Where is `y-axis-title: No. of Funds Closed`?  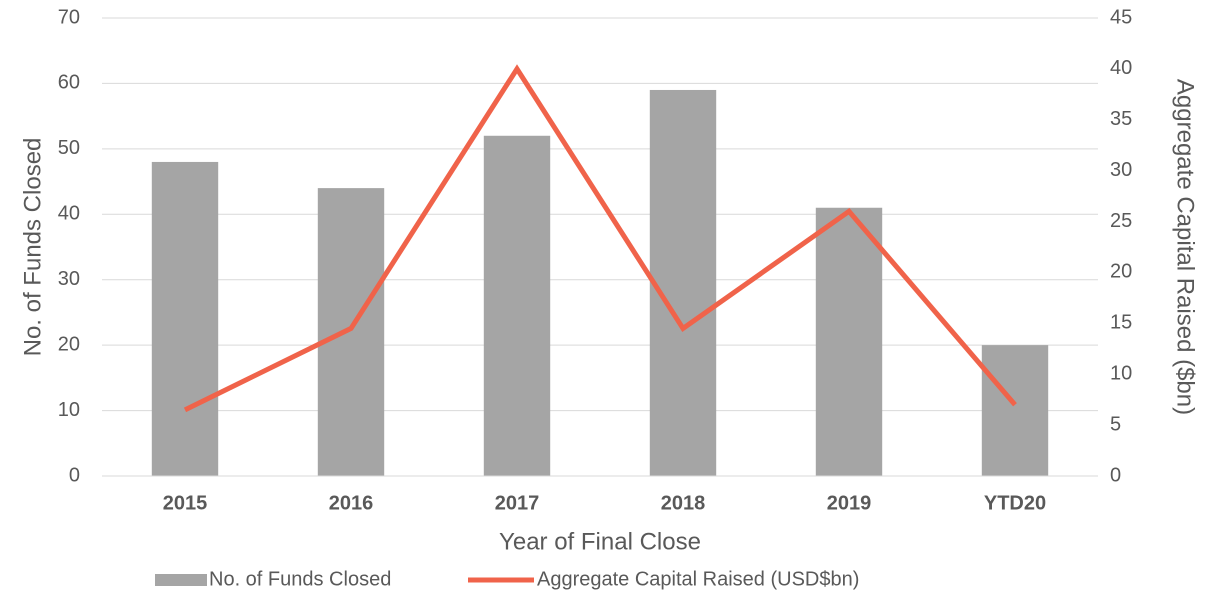 y-axis-title: No. of Funds Closed is located at coordinates (32, 247).